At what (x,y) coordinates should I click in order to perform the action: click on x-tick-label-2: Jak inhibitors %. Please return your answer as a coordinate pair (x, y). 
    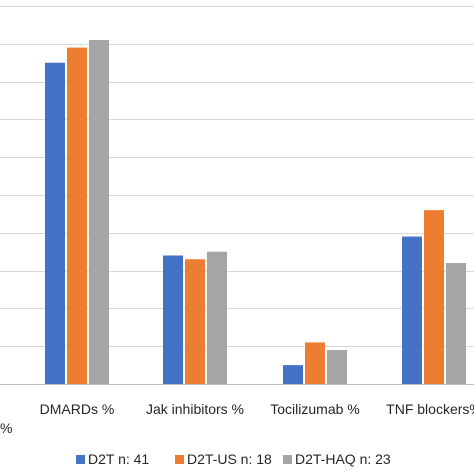
    Looking at the image, I should click on (195, 409).